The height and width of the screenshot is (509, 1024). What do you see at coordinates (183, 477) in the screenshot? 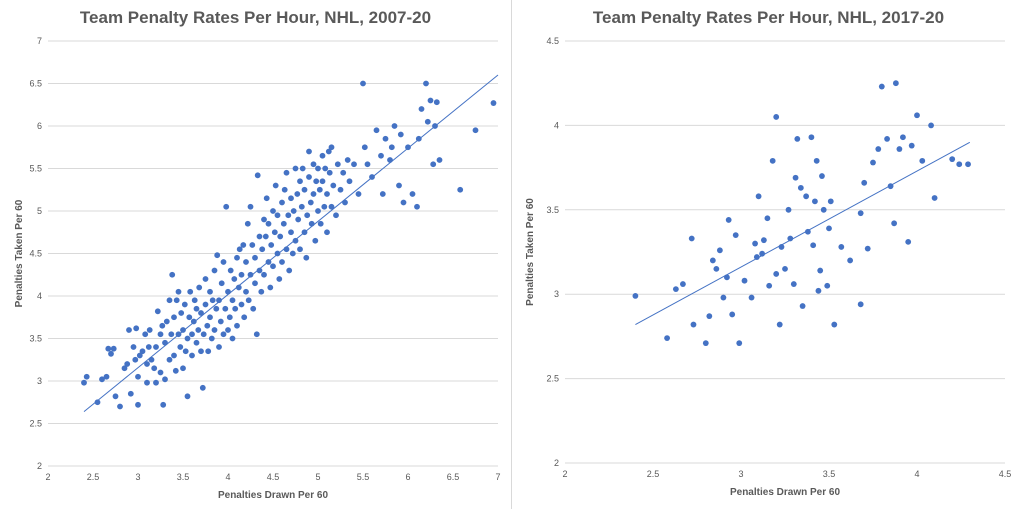
I see `x-tick-label-left: 3.5` at bounding box center [183, 477].